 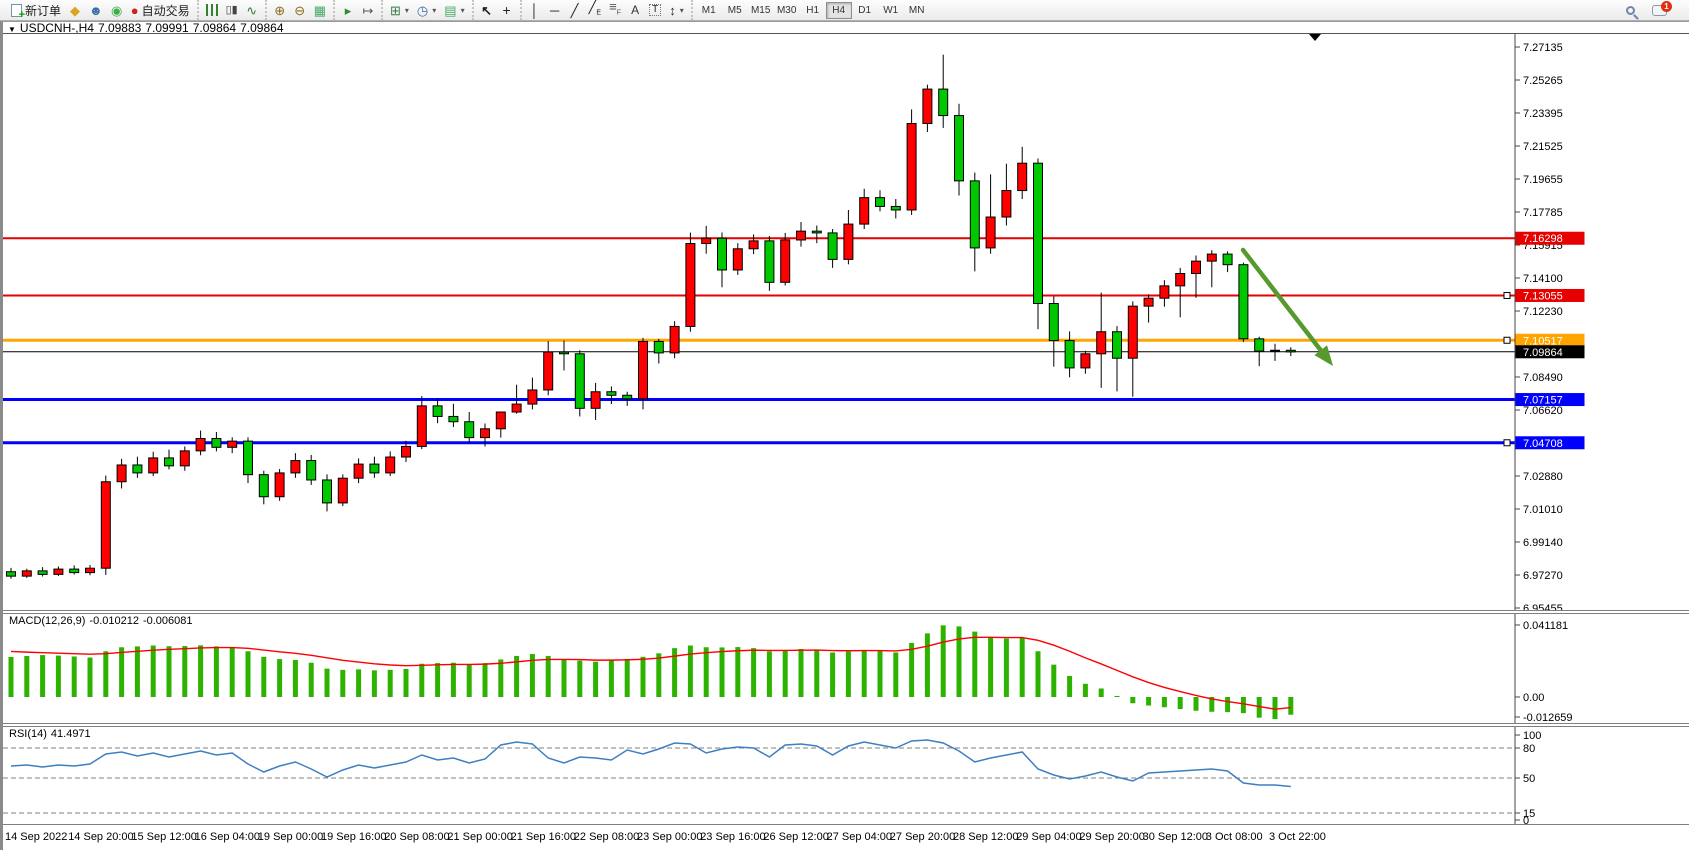 What do you see at coordinates (575, 10) in the screenshot?
I see `trendline-button: ╱` at bounding box center [575, 10].